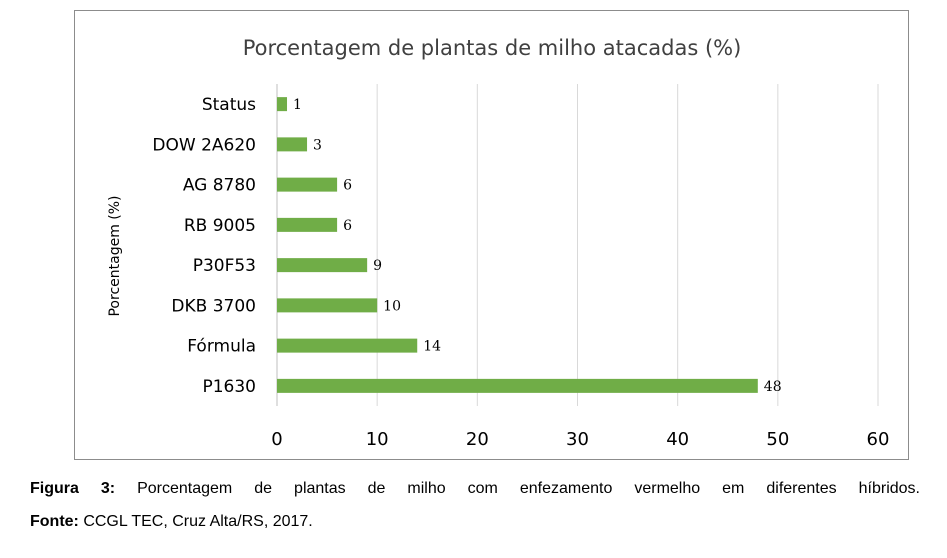 This screenshot has height=558, width=947. I want to click on category-label-7: P1630, so click(229, 387).